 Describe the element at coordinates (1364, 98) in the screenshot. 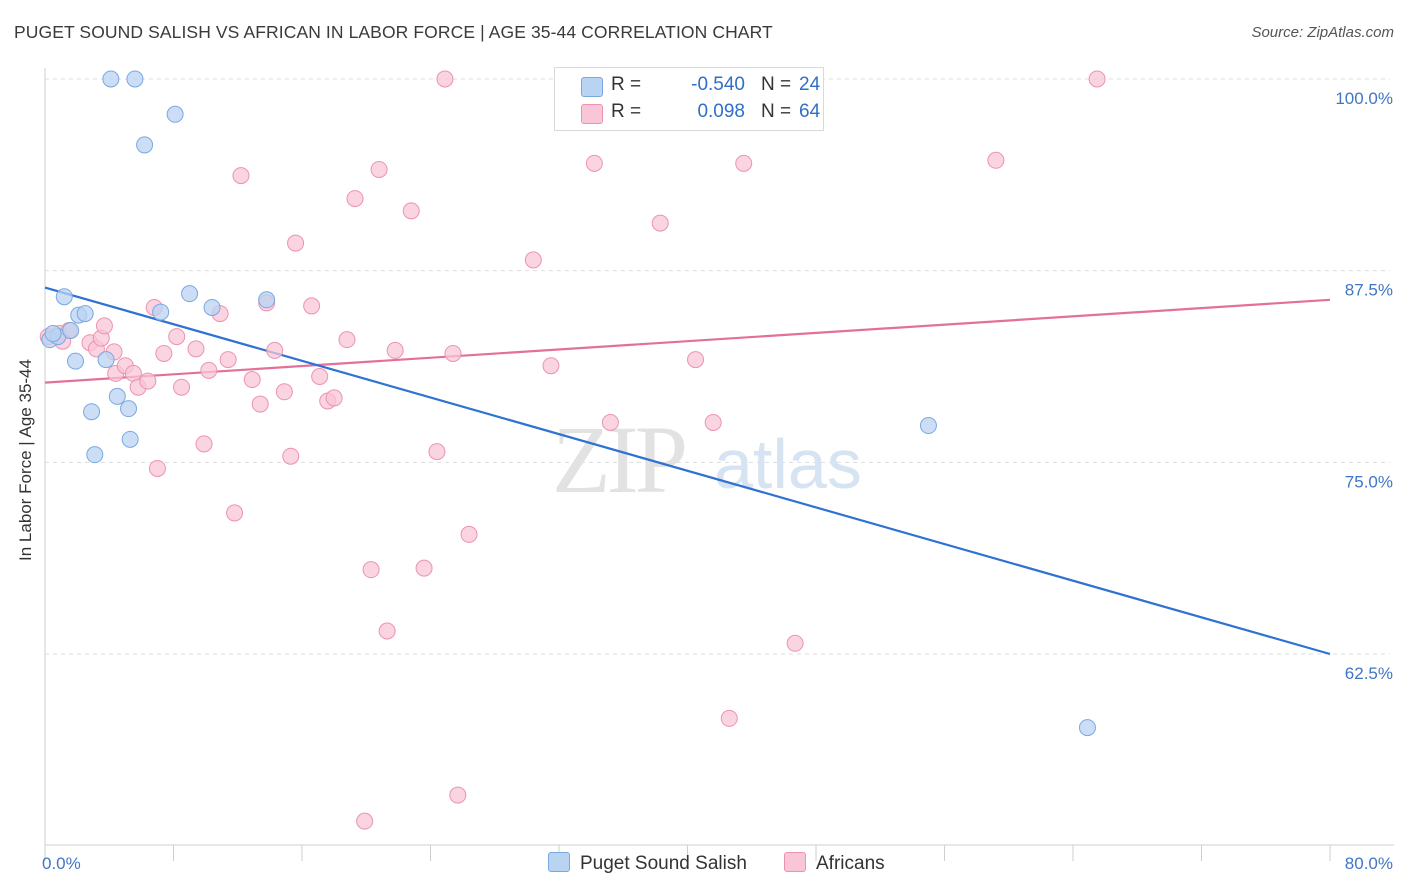

I see `y-tick-label: 100.0%` at that location.